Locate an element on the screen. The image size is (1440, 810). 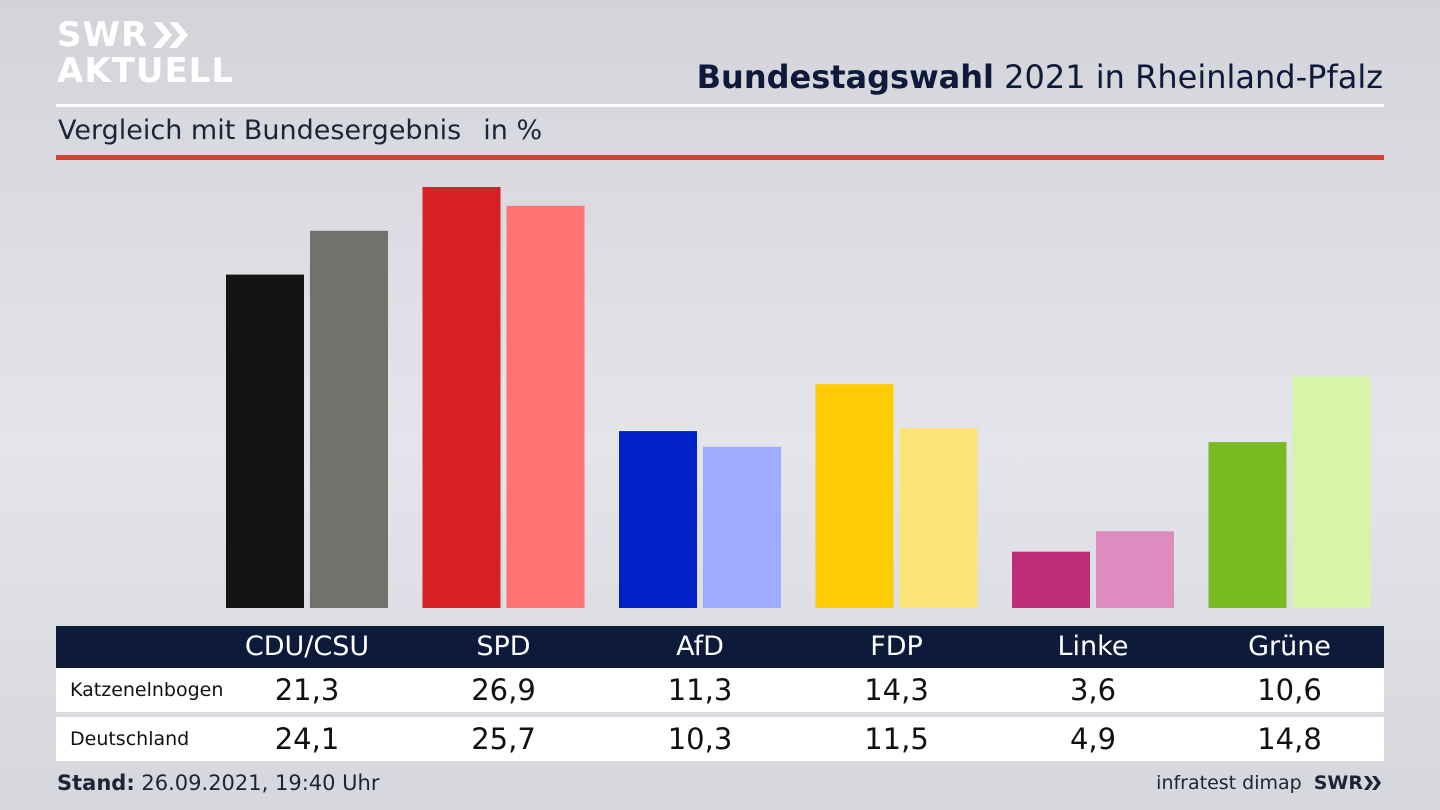
value-afd-deutschland: 10,3 is located at coordinates (700, 739).